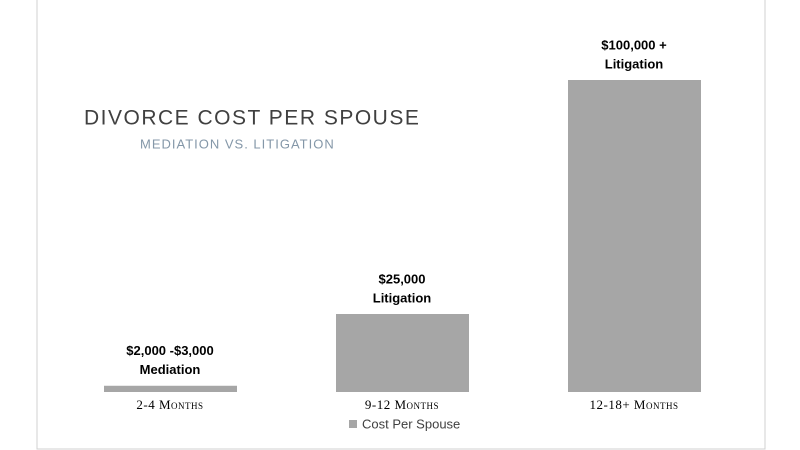 The height and width of the screenshot is (450, 800). What do you see at coordinates (170, 369) in the screenshot?
I see `data-label-method: Mediation` at bounding box center [170, 369].